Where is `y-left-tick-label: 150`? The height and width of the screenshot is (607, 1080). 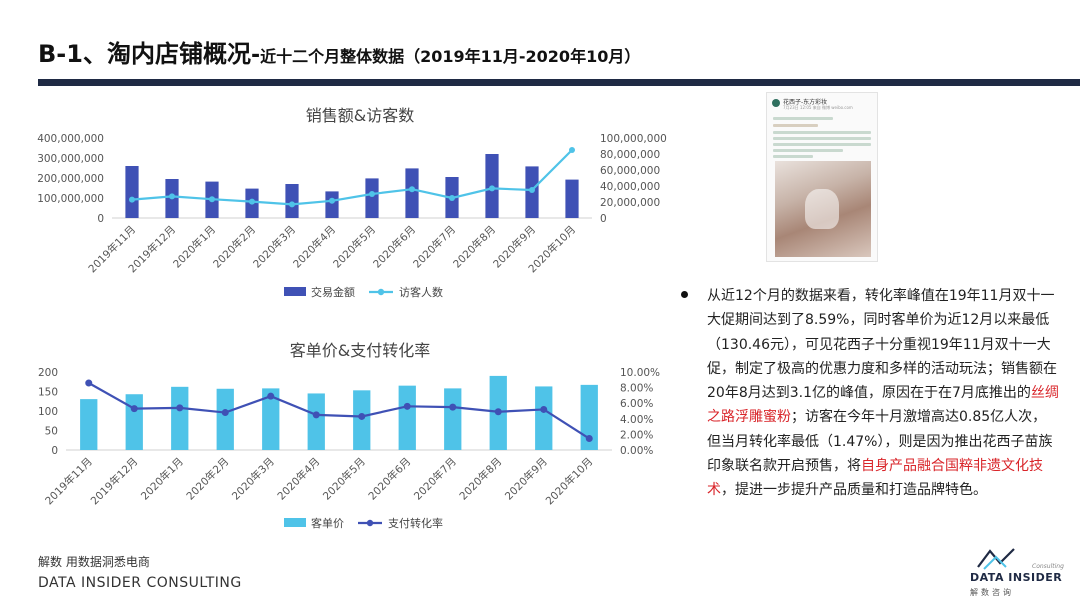
y-left-tick-label: 150 is located at coordinates (48, 393).